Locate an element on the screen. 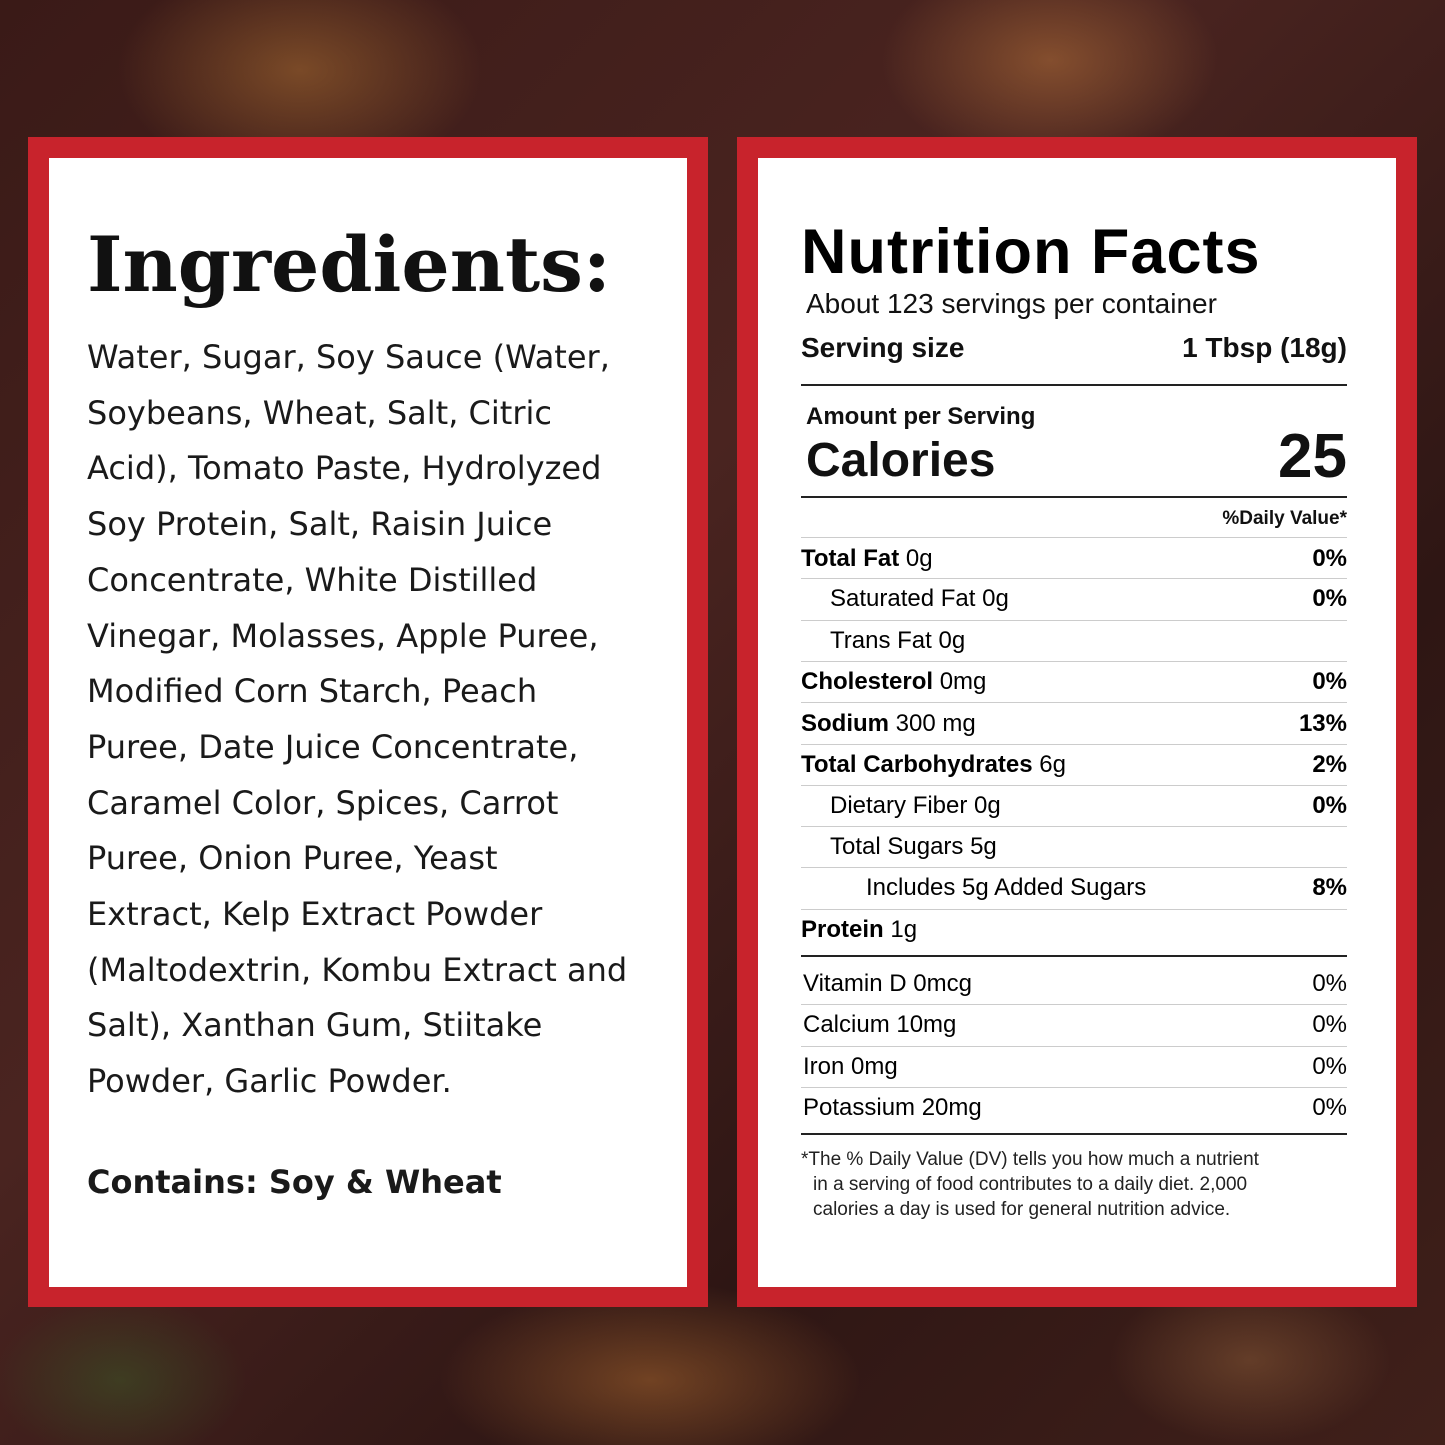 The width and height of the screenshot is (1445, 1445). vitamin-row: Vitamin D 0mcg 0% is located at coordinates (1074, 983).